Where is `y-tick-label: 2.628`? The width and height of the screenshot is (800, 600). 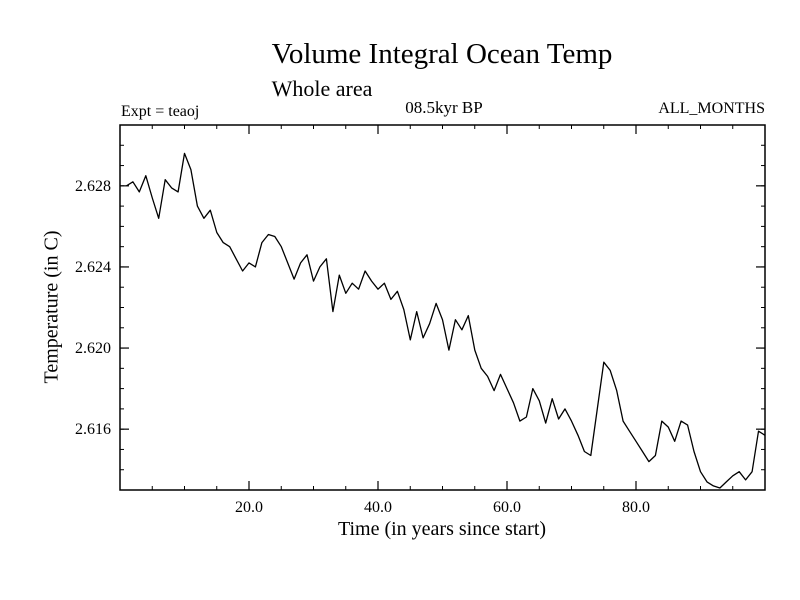
y-tick-label: 2.628 is located at coordinates (93, 186).